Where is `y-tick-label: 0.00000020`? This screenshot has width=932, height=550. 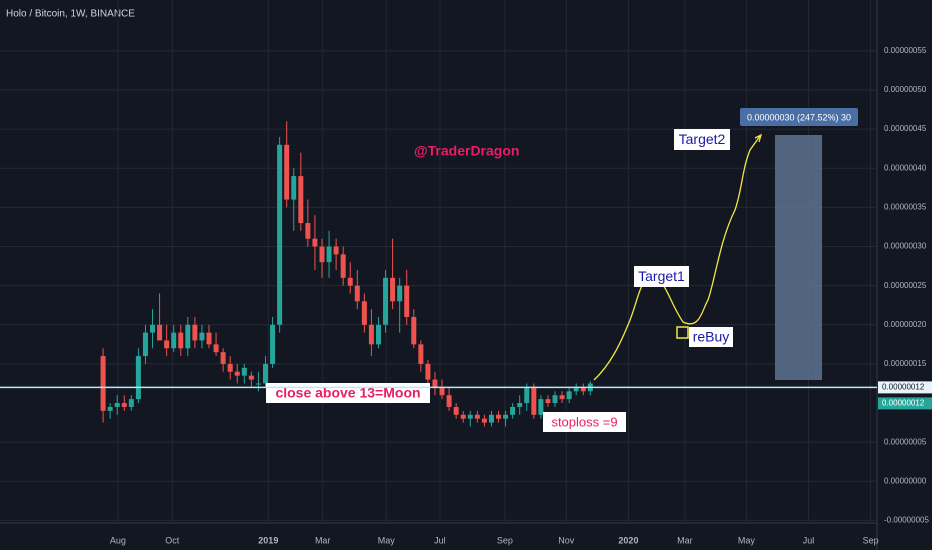 y-tick-label: 0.00000020 is located at coordinates (905, 324).